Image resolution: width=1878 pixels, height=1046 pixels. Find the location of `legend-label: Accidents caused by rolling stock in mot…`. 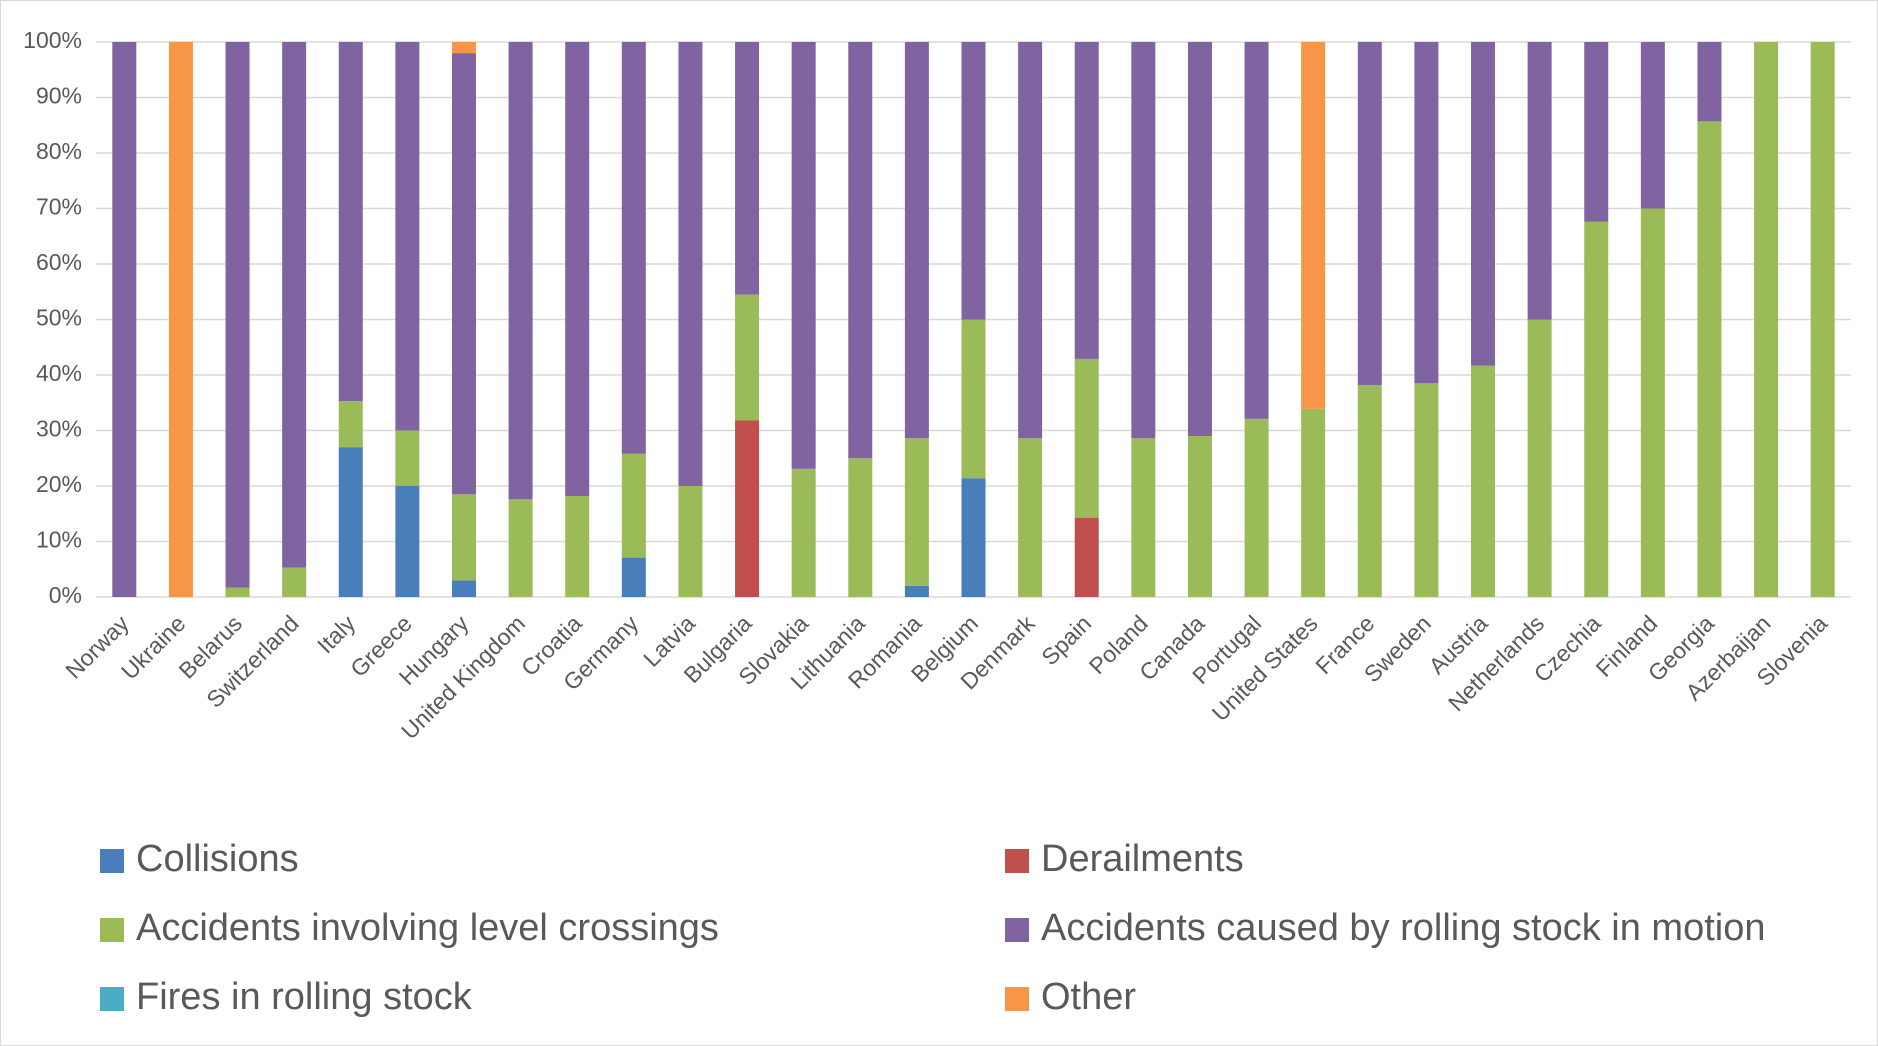

legend-label: Accidents caused by rolling stock in mot… is located at coordinates (1403, 928).